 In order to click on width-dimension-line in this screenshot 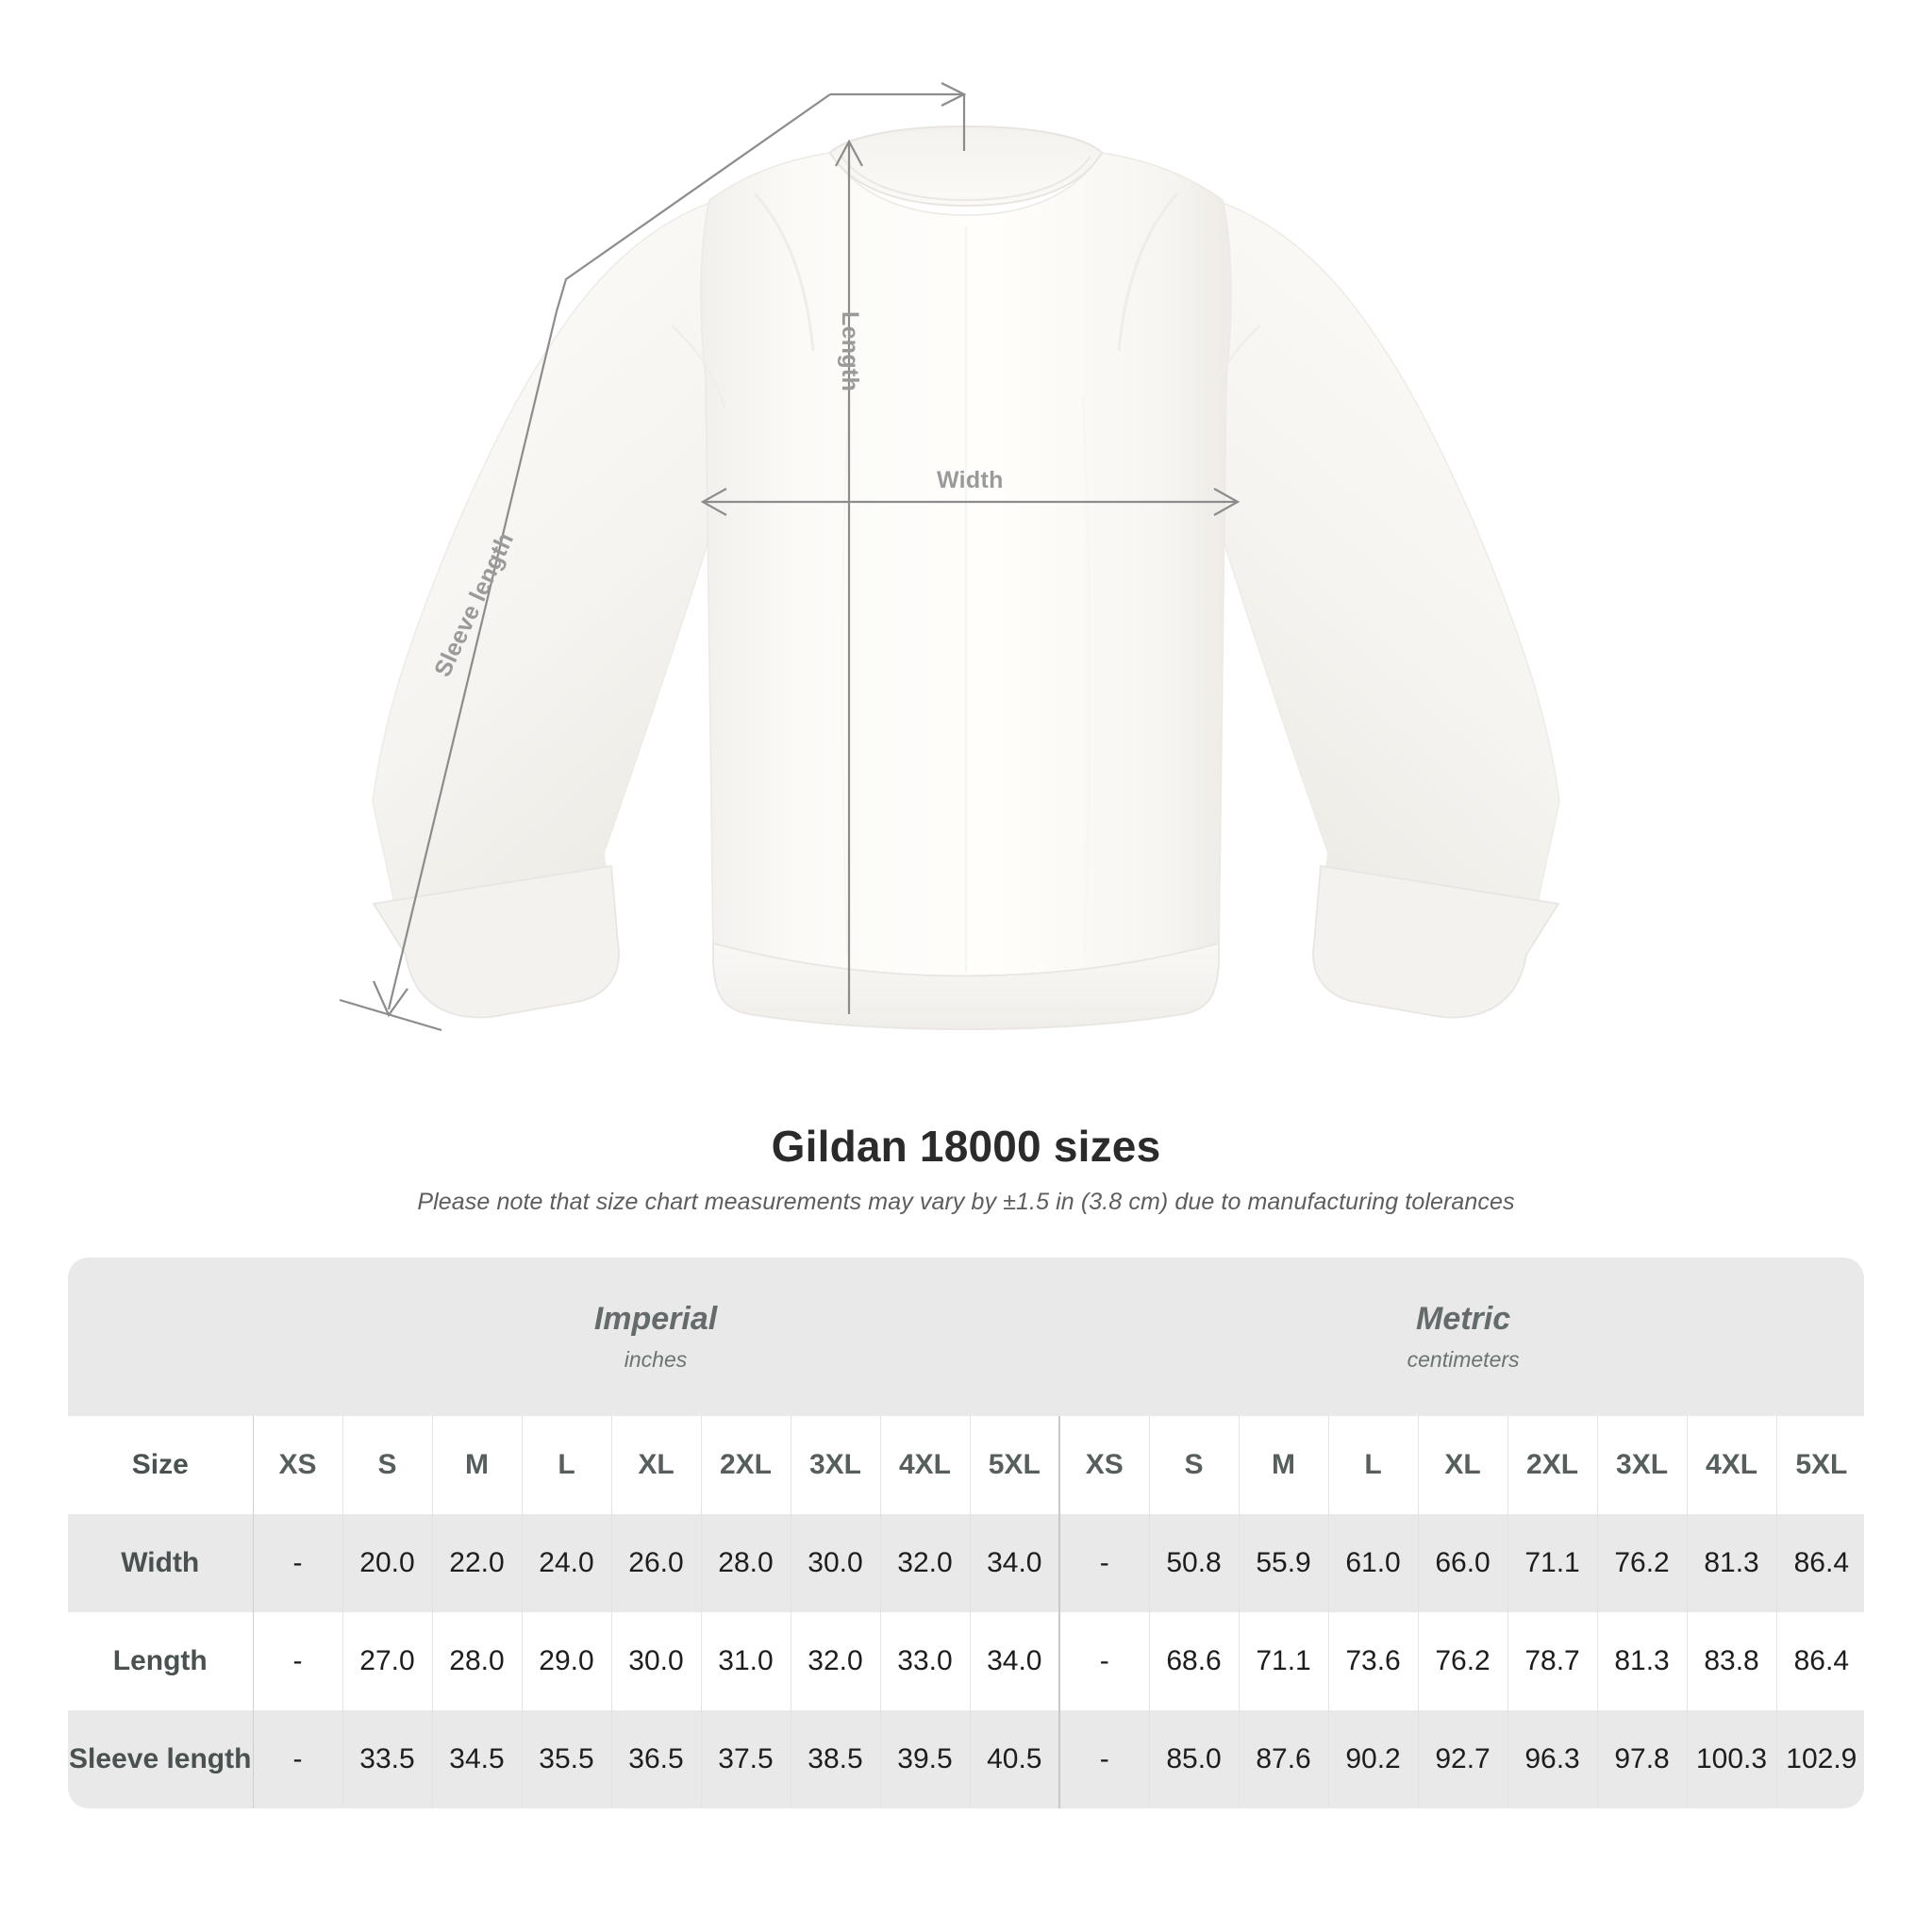, I will do `click(971, 502)`.